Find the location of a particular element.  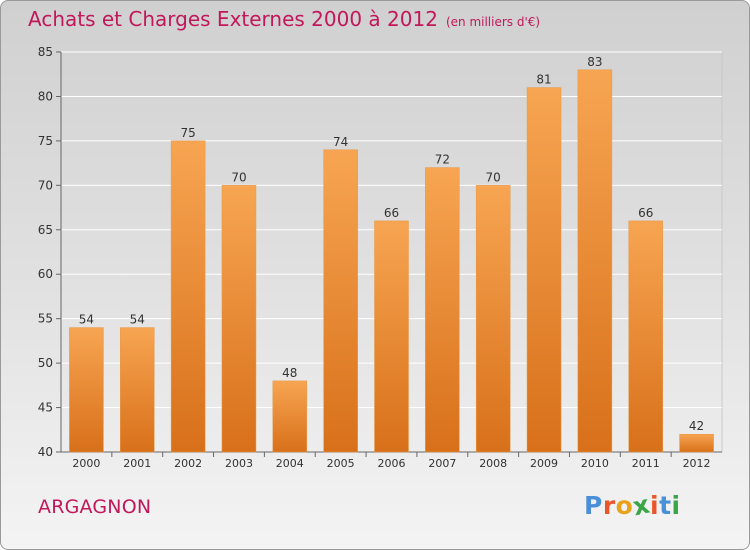

bar-value-label-2007: 72 is located at coordinates (442, 160).